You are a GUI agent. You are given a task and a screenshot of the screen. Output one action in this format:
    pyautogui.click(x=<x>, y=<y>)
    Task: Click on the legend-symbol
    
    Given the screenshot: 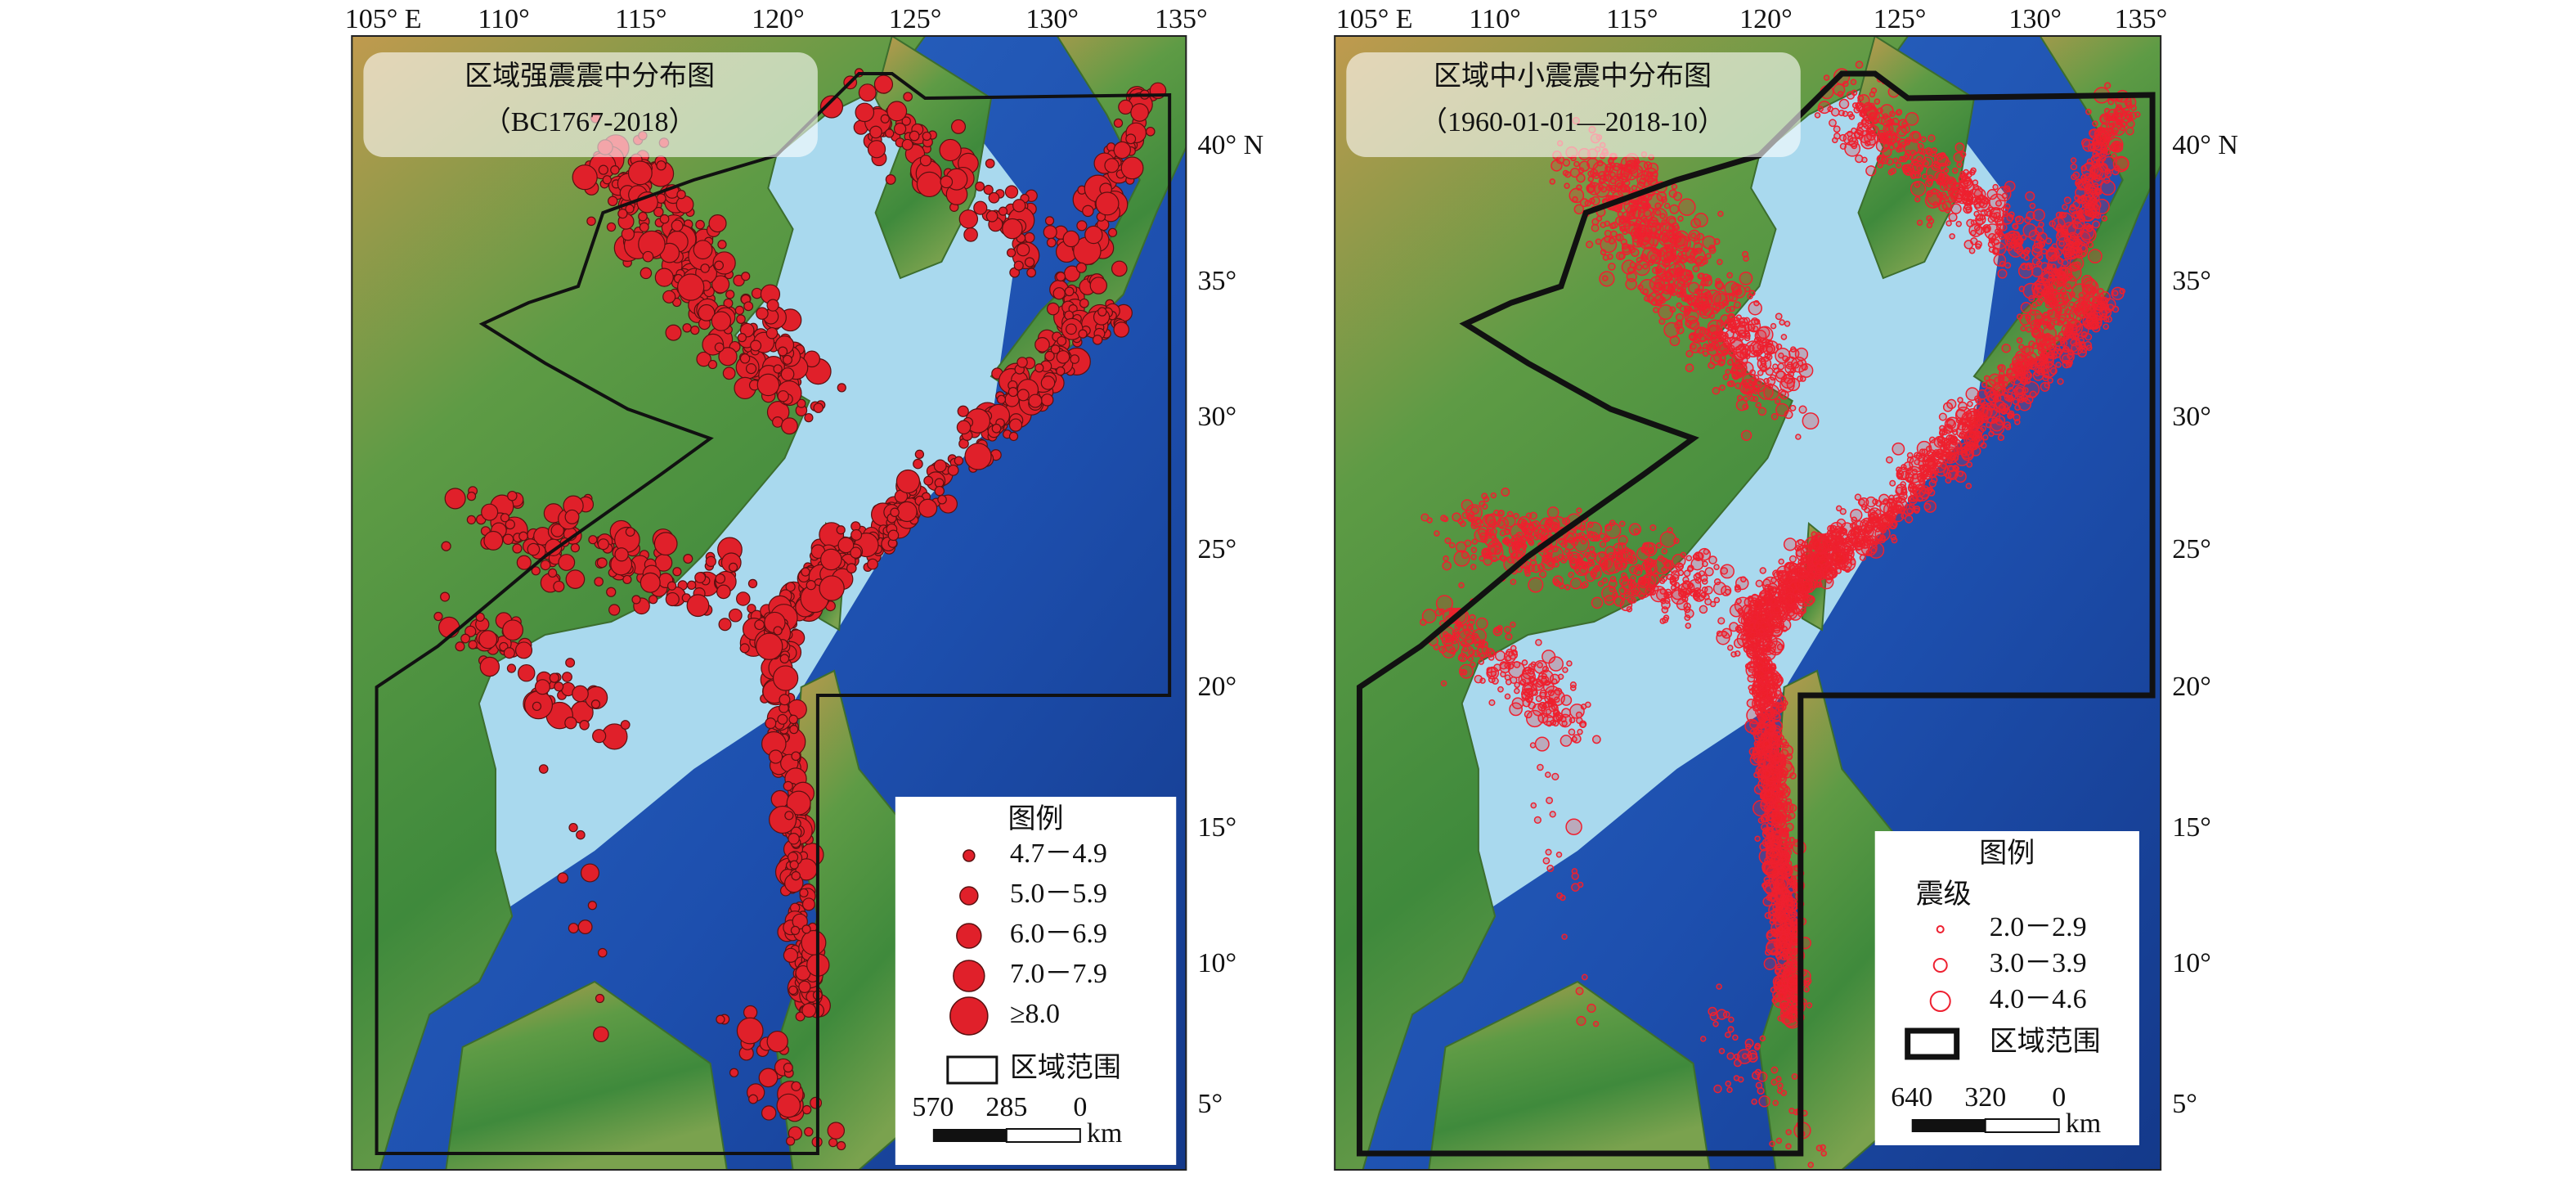 What is the action you would take?
    pyautogui.click(x=969, y=855)
    